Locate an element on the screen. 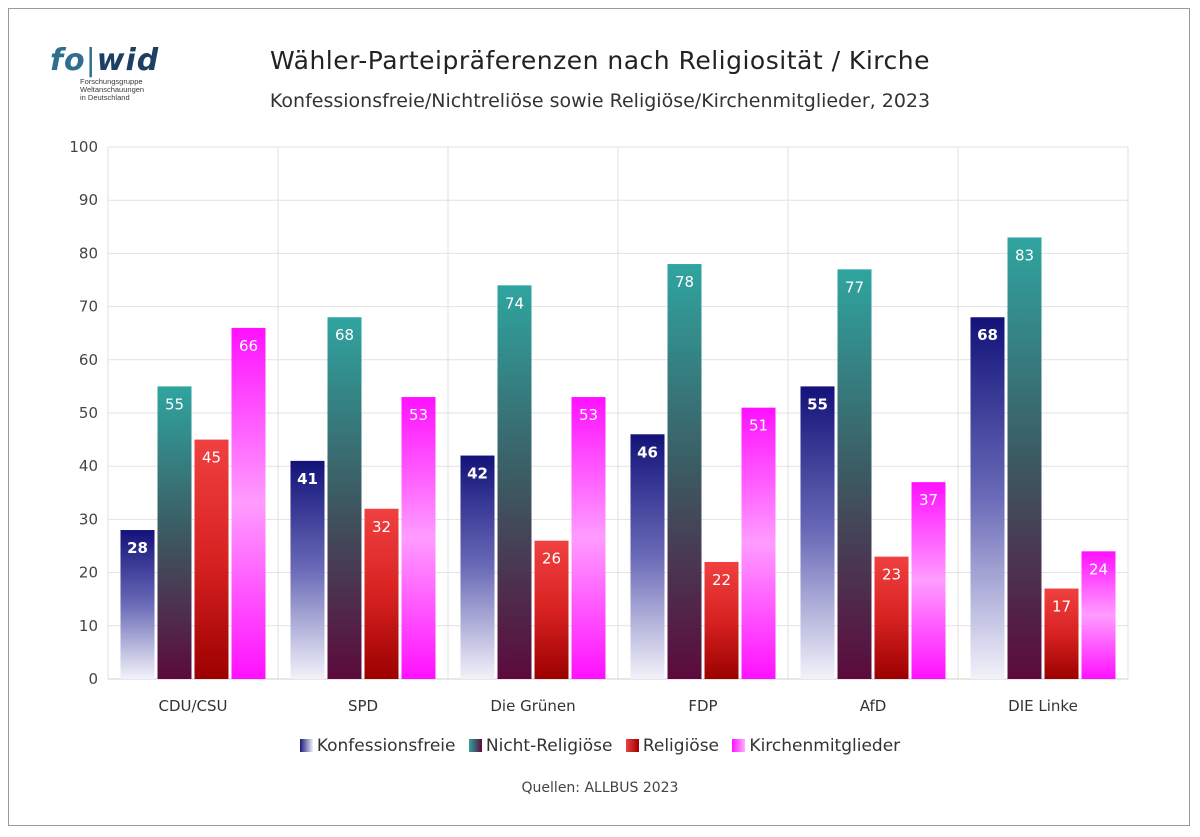 This screenshot has height=837, width=1200. data-label: 17 is located at coordinates (1061, 607).